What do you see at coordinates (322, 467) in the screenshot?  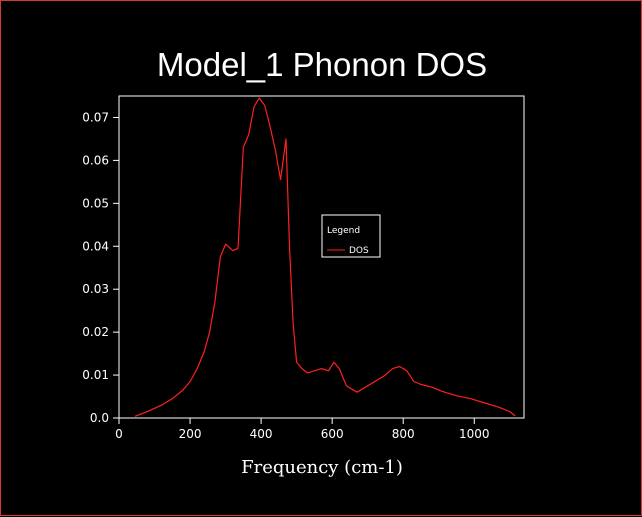 I see `x-axis-label: Frequency (cm-1)` at bounding box center [322, 467].